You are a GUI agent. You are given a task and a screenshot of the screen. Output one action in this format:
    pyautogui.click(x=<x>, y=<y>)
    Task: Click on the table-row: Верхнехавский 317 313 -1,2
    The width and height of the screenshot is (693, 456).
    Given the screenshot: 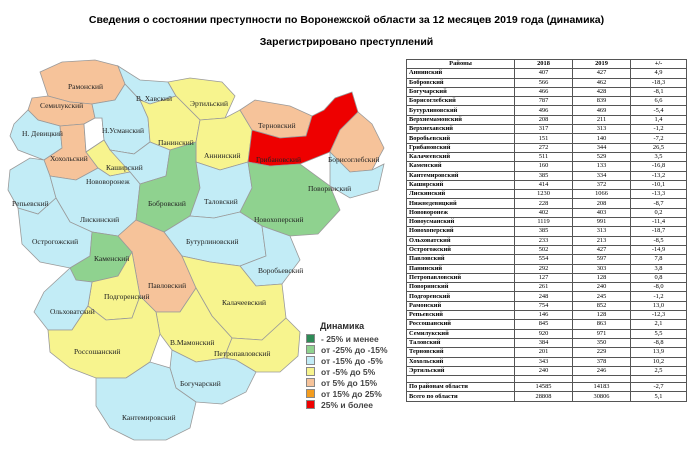 What is the action you would take?
    pyautogui.click(x=546, y=129)
    